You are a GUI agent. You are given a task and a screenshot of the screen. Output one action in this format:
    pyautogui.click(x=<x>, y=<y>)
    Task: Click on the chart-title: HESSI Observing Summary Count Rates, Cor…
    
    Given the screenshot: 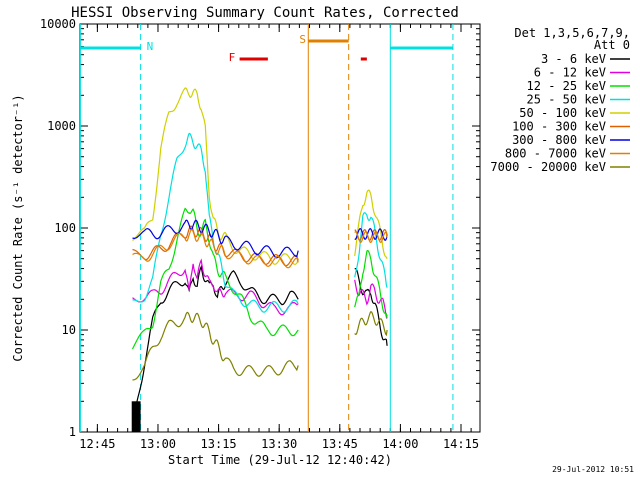 What is the action you would take?
    pyautogui.click(x=265, y=13)
    